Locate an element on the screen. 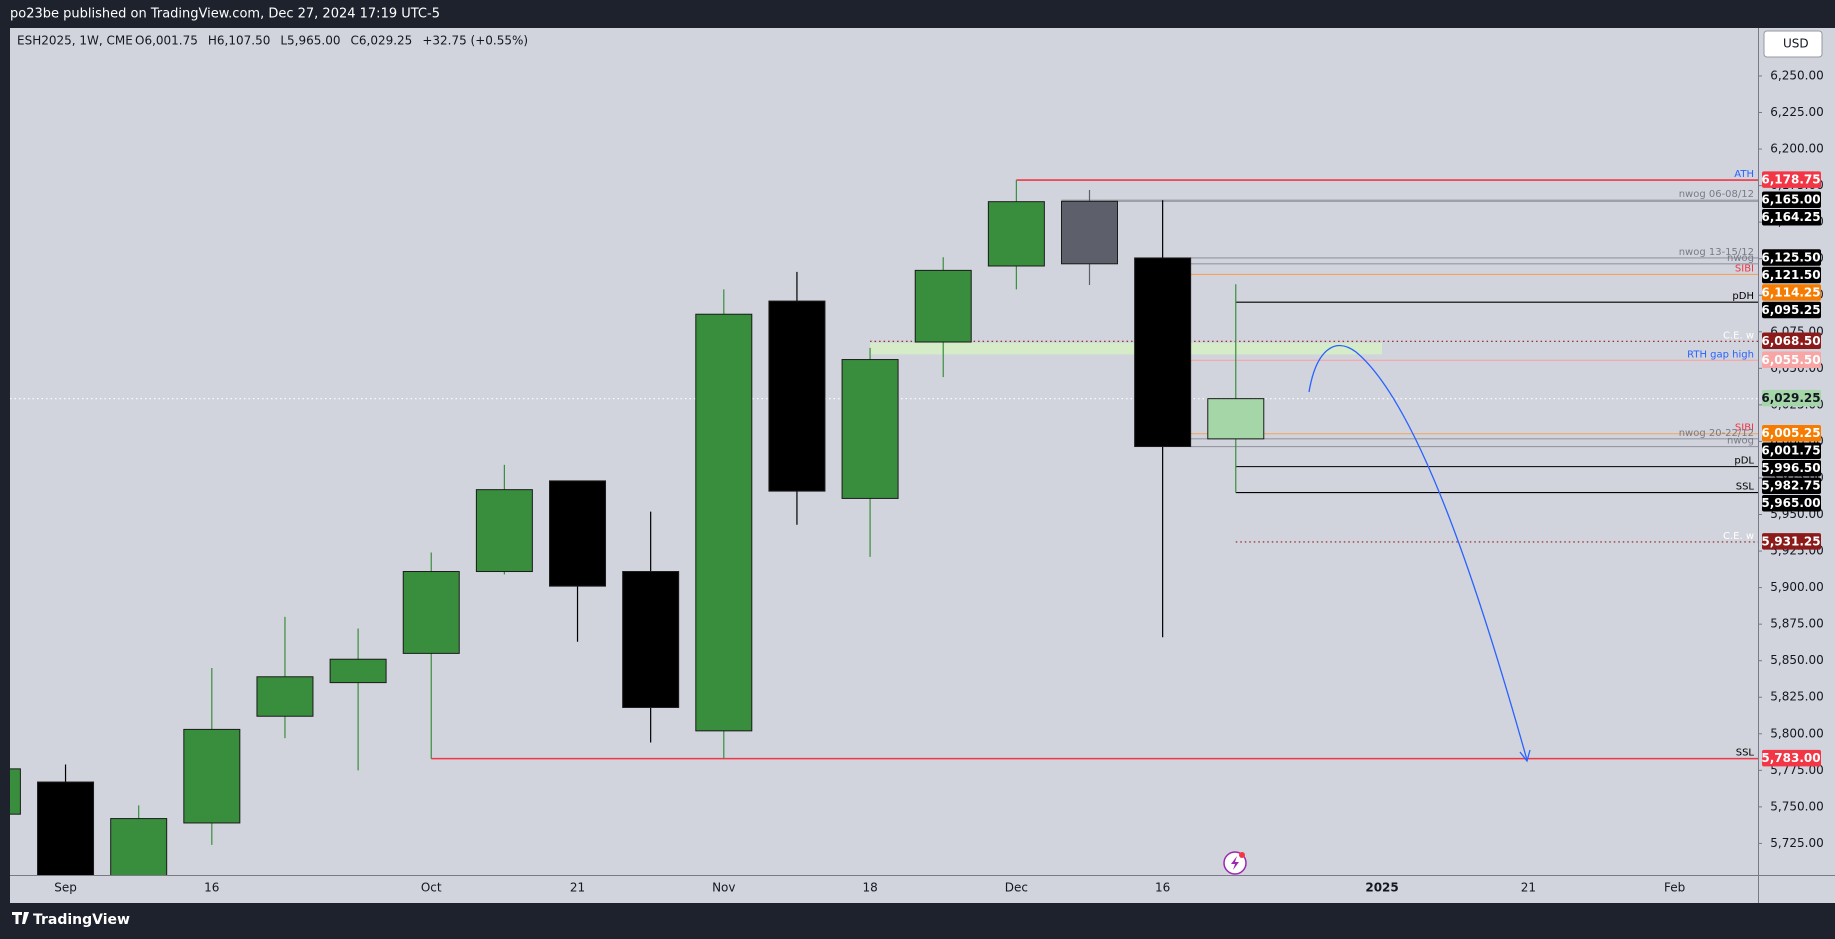 The width and height of the screenshot is (1835, 939). projection-arrow is located at coordinates (1418, 552).